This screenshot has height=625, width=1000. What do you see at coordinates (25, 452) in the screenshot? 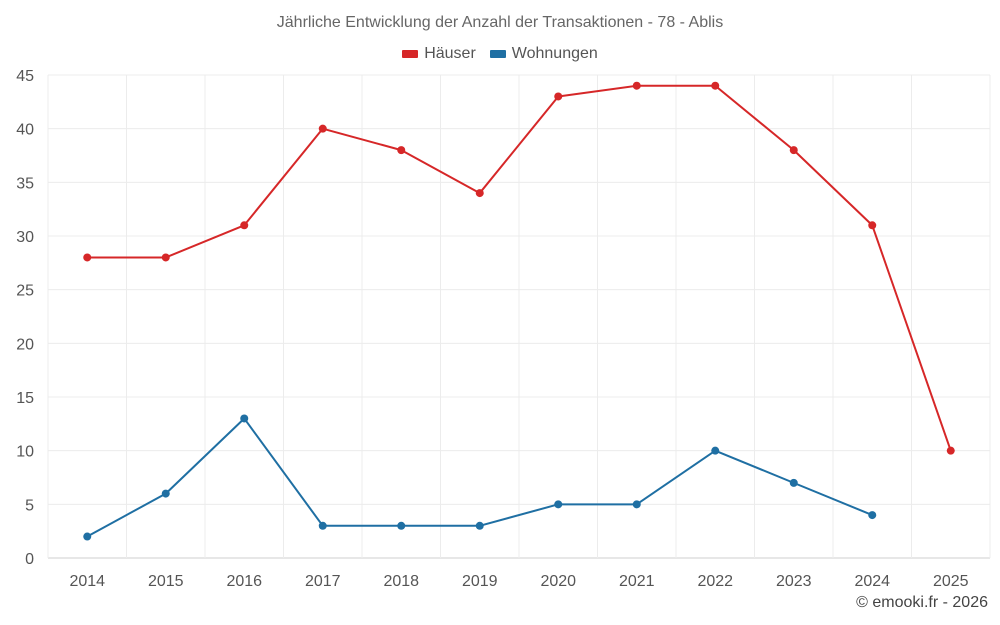
I see `y-tick-label: 10` at bounding box center [25, 452].